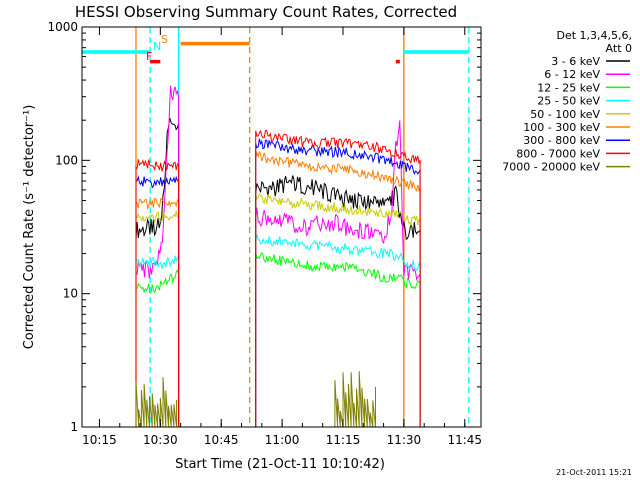 Image resolution: width=640 pixels, height=480 pixels. What do you see at coordinates (619, 48) in the screenshot?
I see `legend-header-line-2: Att 0` at bounding box center [619, 48].